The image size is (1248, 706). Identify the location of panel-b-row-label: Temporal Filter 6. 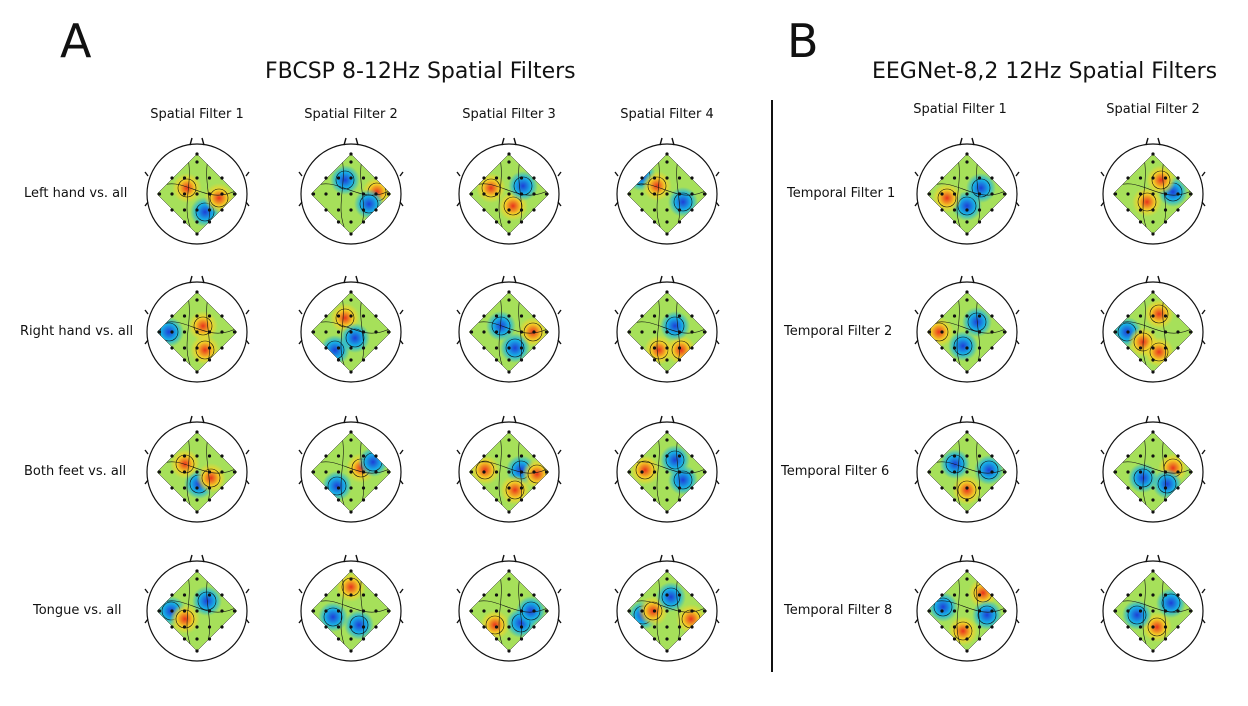
(835, 471).